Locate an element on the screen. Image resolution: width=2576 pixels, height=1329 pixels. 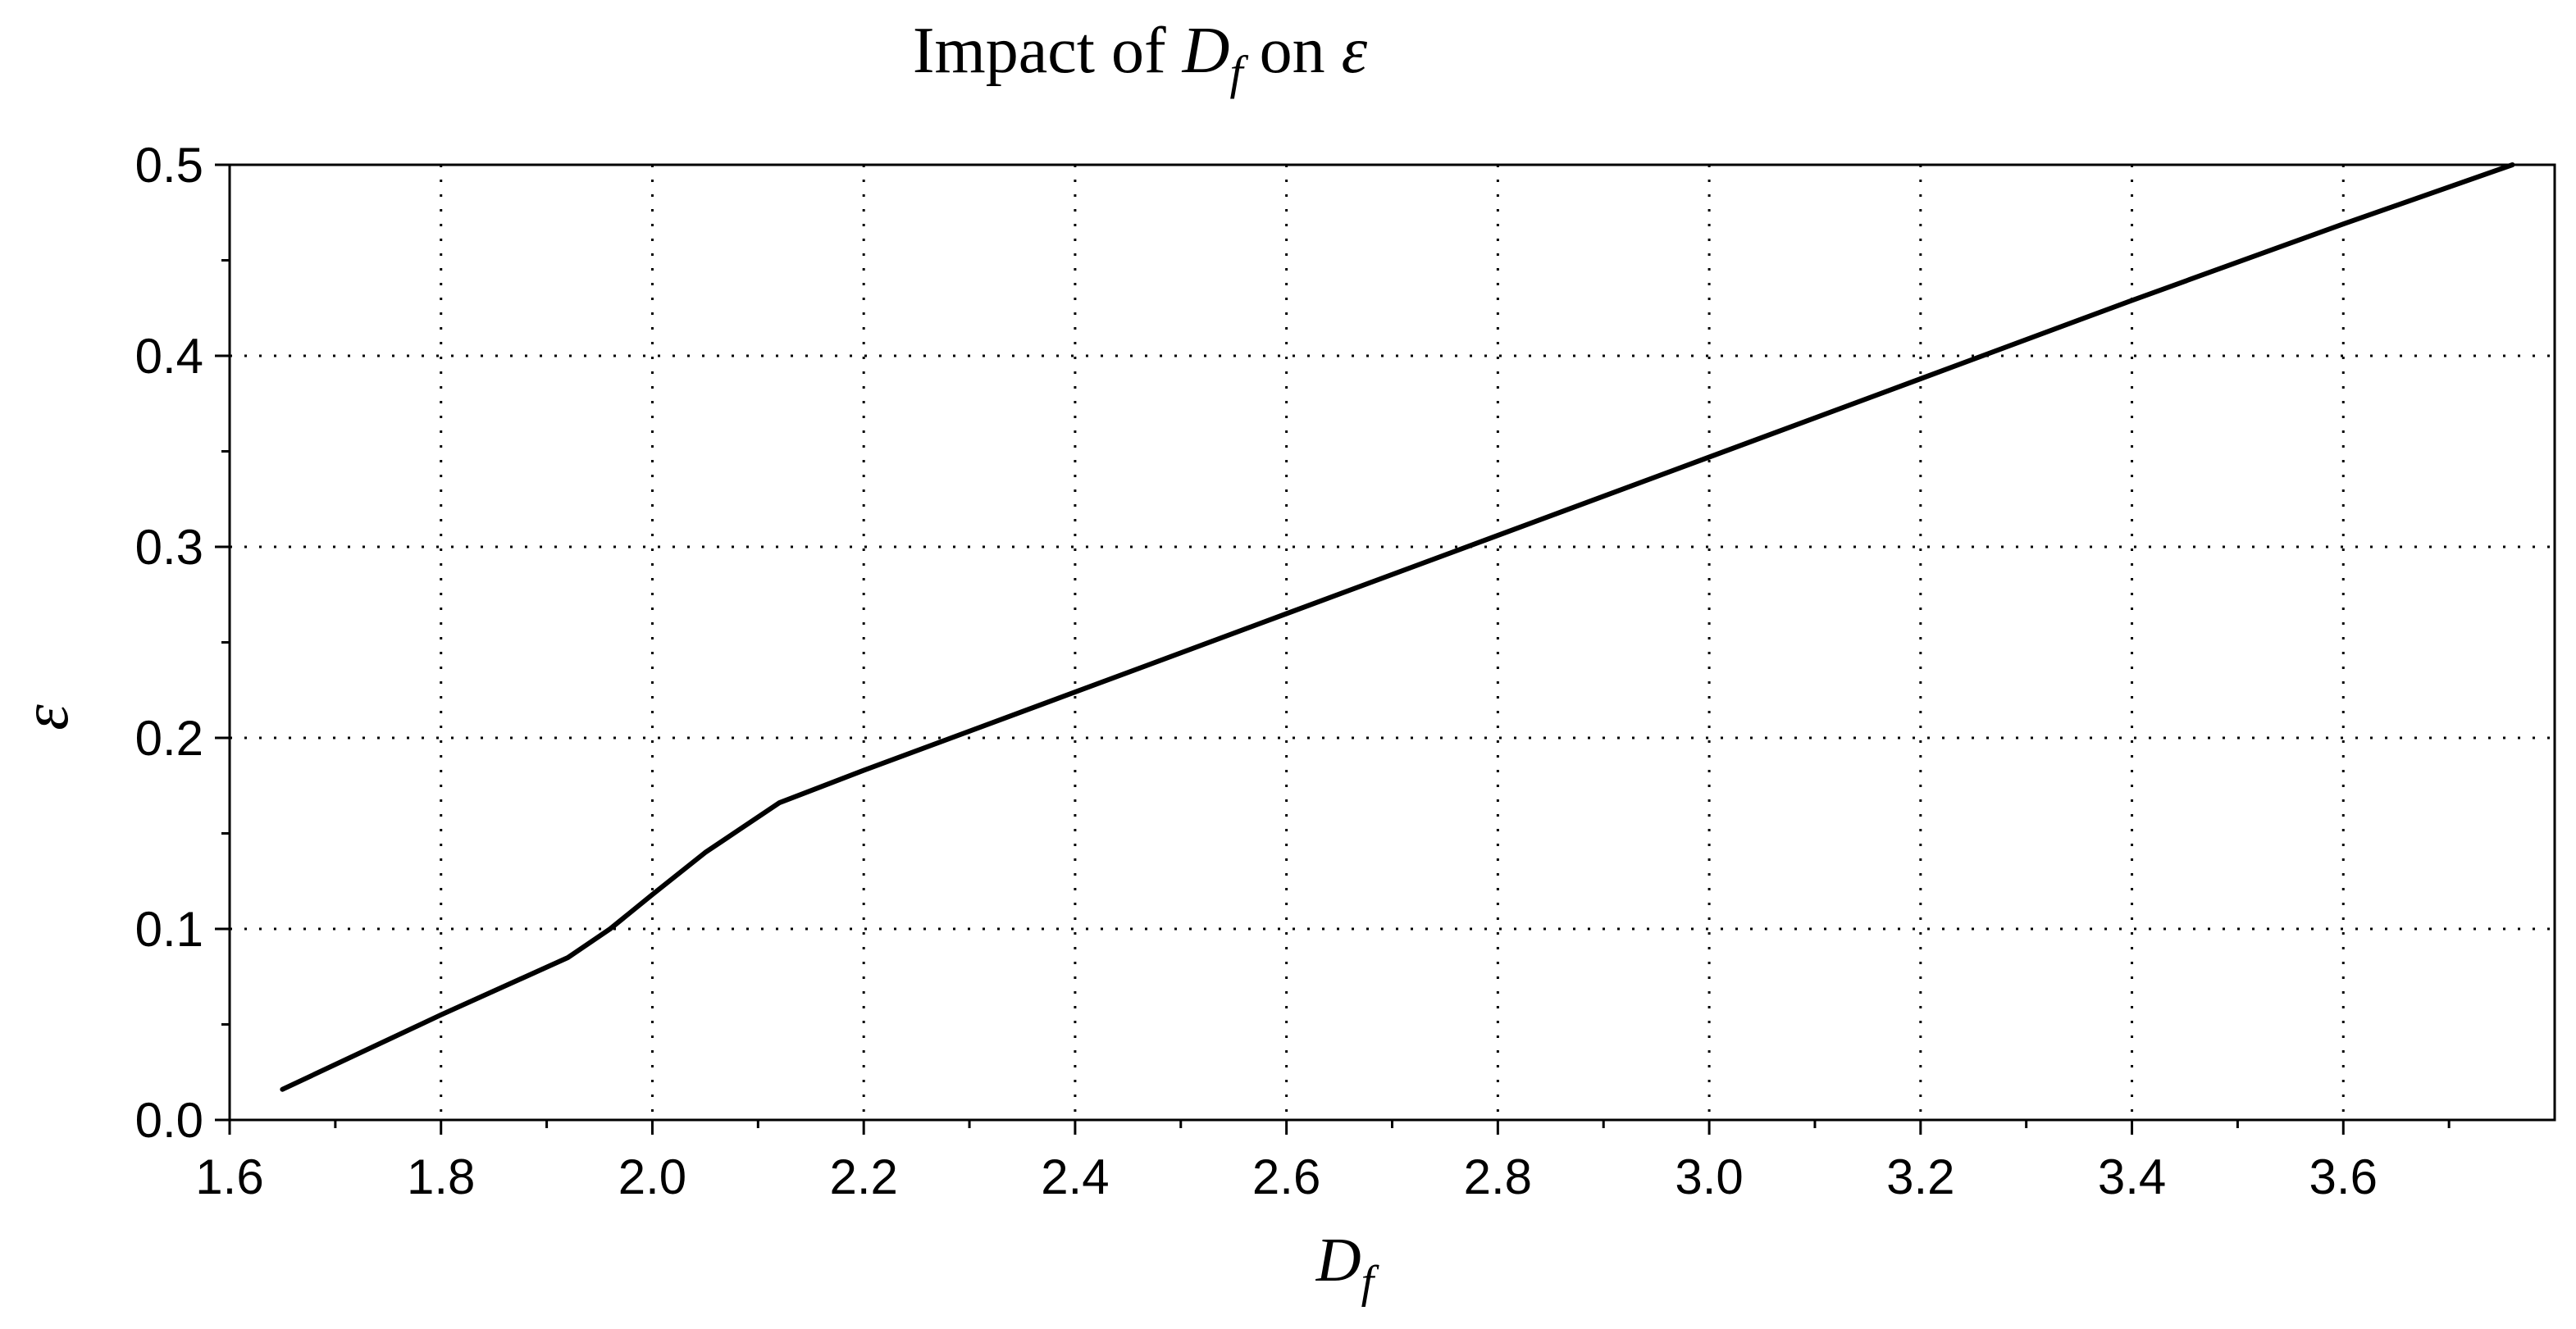
chart-title: Impact of Df on ε is located at coordinates (1140, 57).